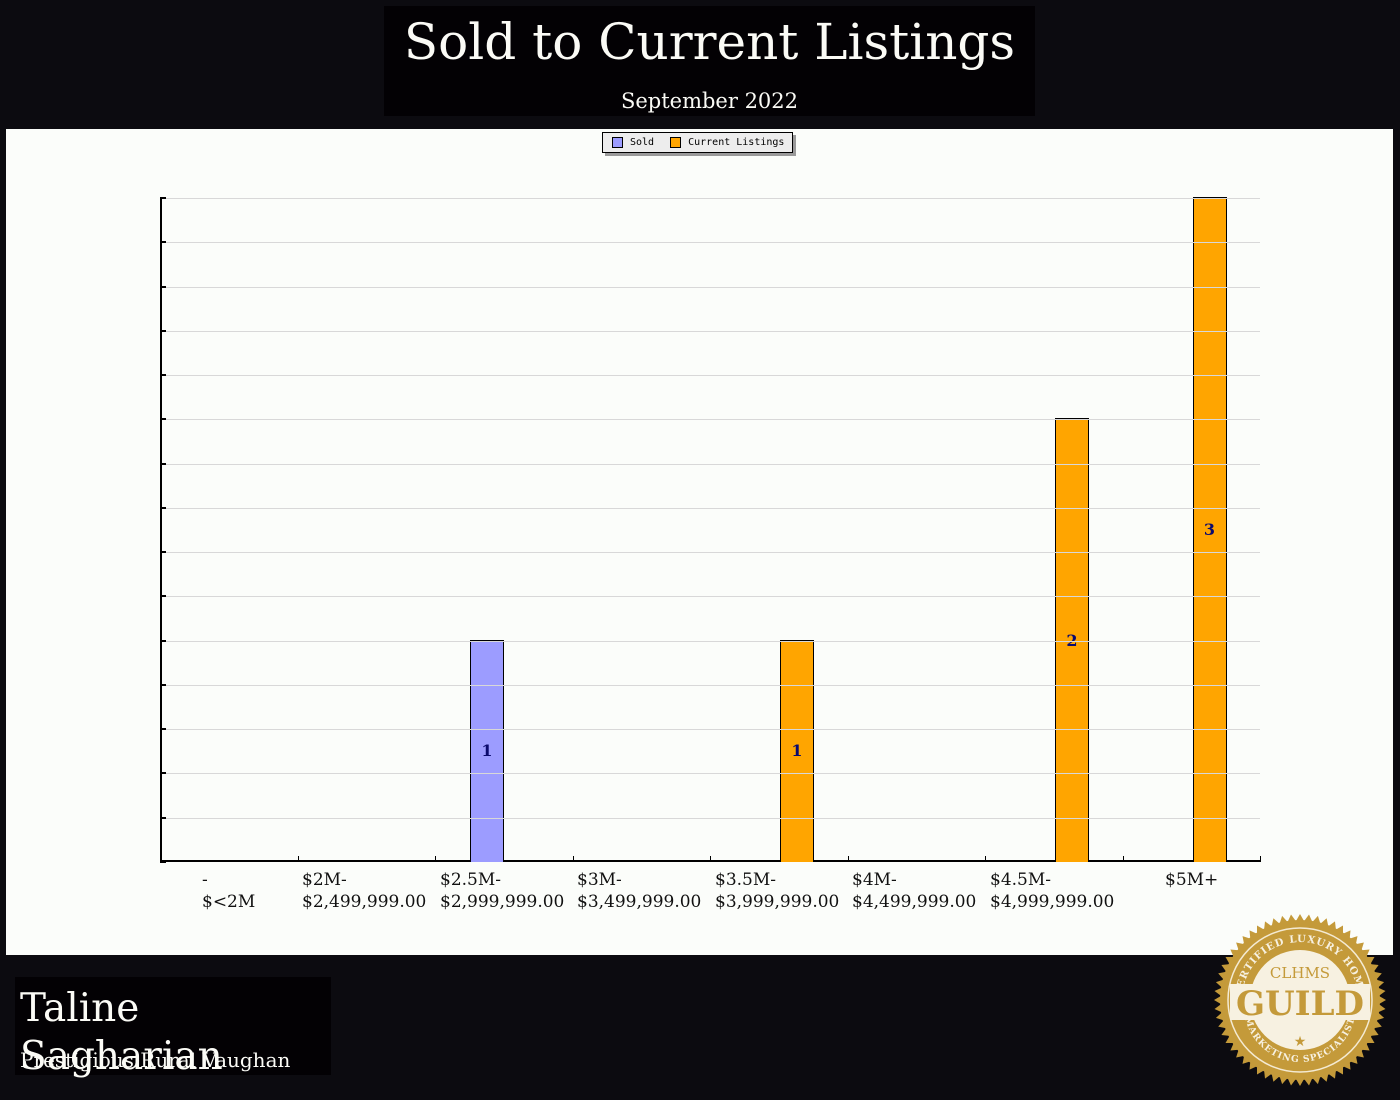 This screenshot has height=1100, width=1400. I want to click on x-label-line2: $3,999,999.00, so click(777, 902).